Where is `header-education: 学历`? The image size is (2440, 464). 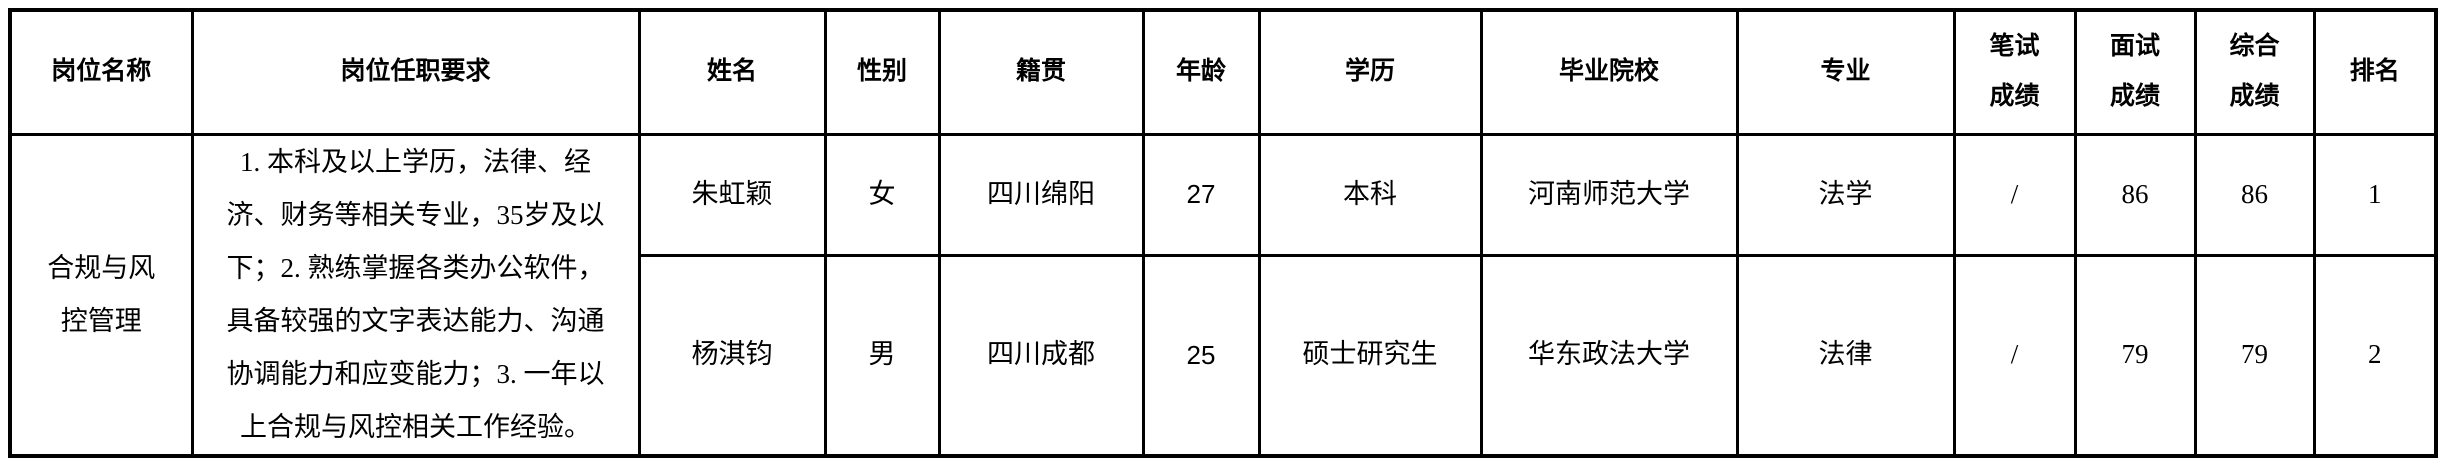
header-education: 学历 is located at coordinates (1370, 72).